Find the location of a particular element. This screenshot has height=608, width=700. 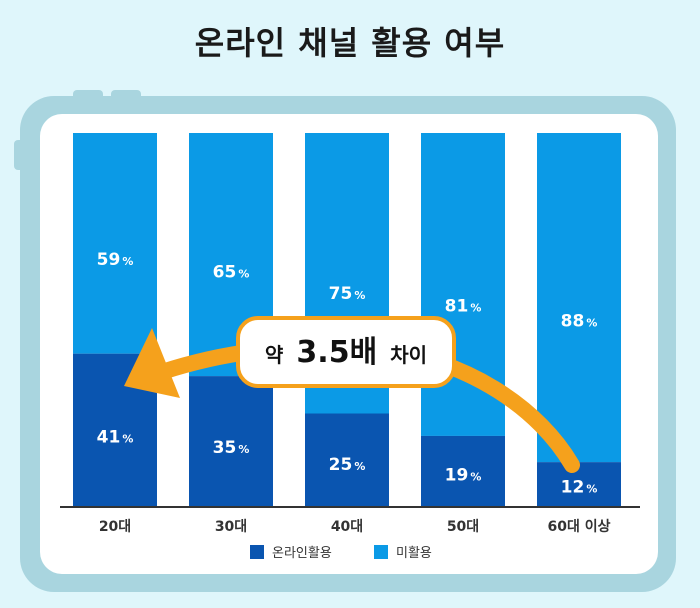

label-online-1: 41% is located at coordinates (115, 437).